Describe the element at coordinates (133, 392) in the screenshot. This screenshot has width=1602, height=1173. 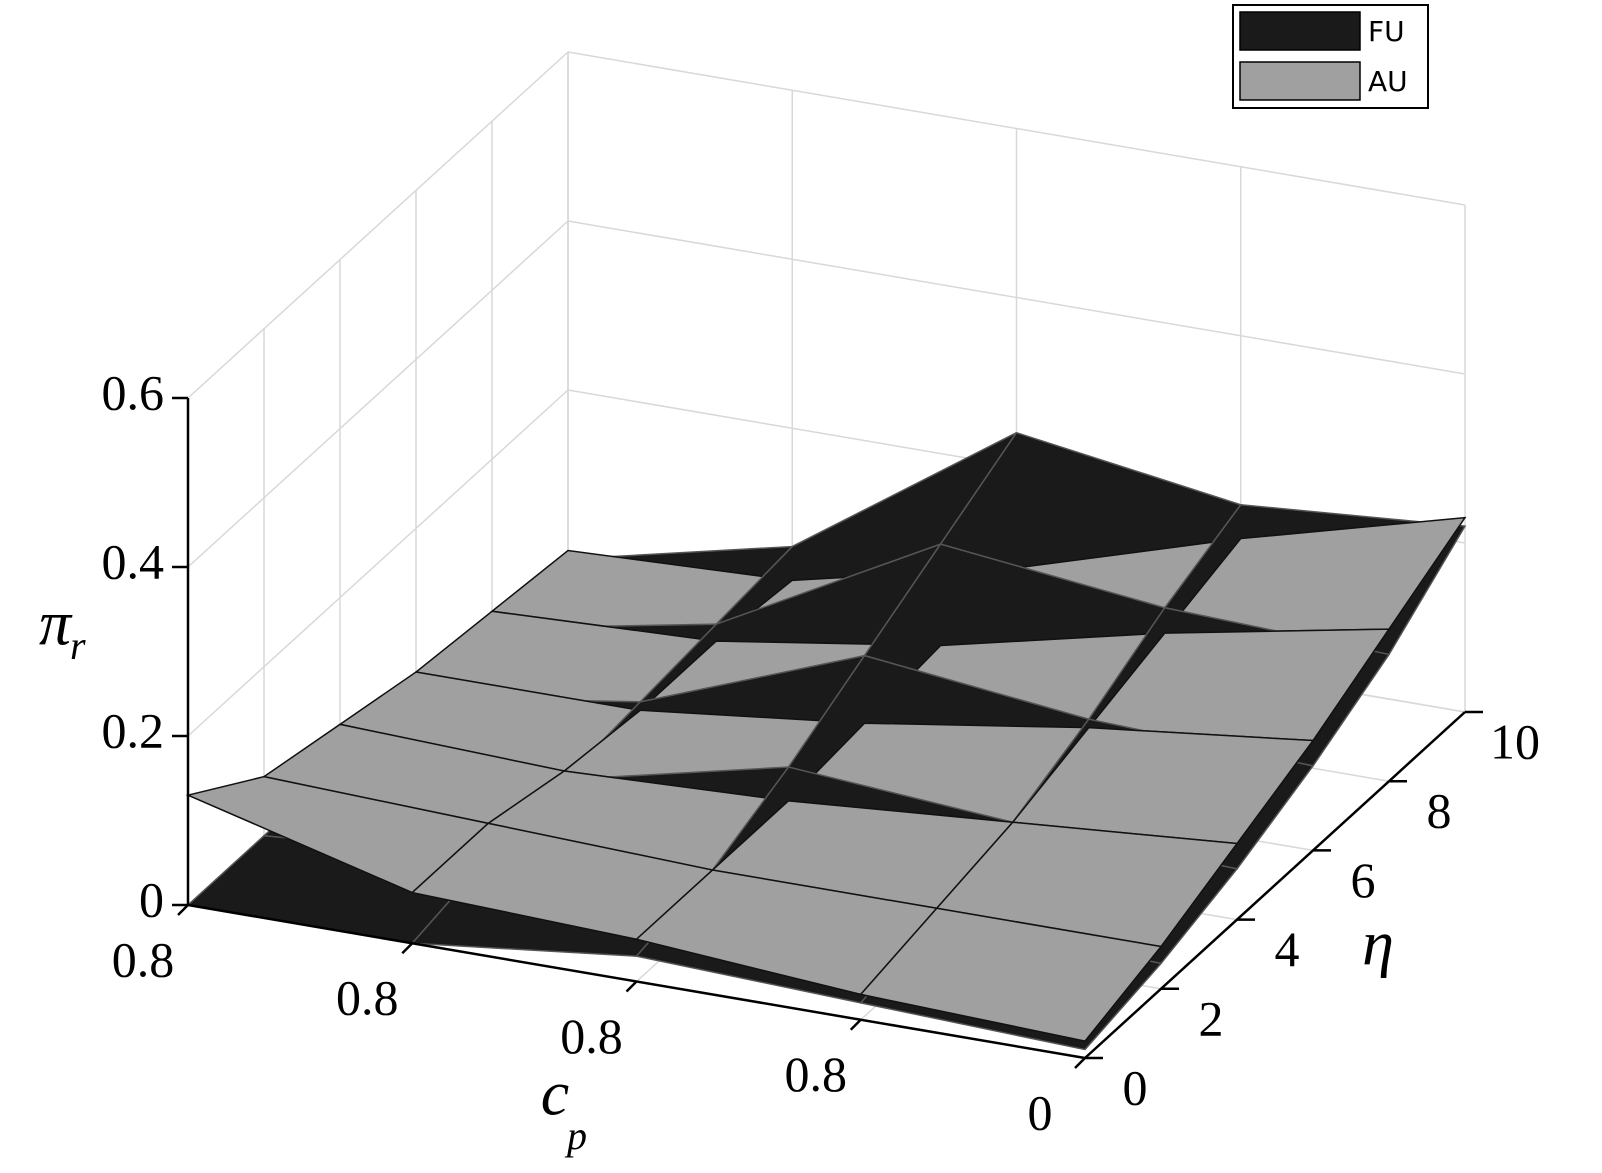
I see `z-tick-label: 0.6` at that location.